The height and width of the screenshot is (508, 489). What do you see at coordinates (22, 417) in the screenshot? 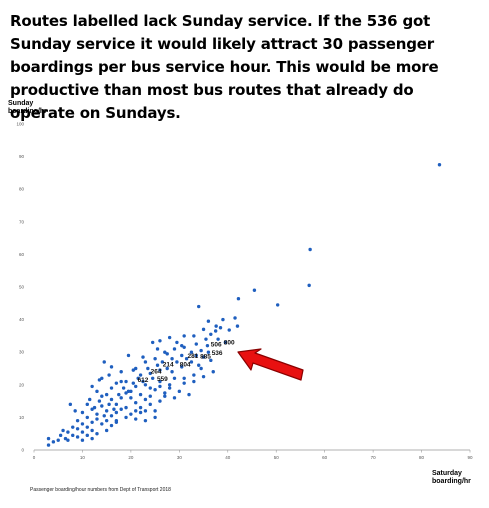
I see `y-tick-label: 10` at bounding box center [22, 417].